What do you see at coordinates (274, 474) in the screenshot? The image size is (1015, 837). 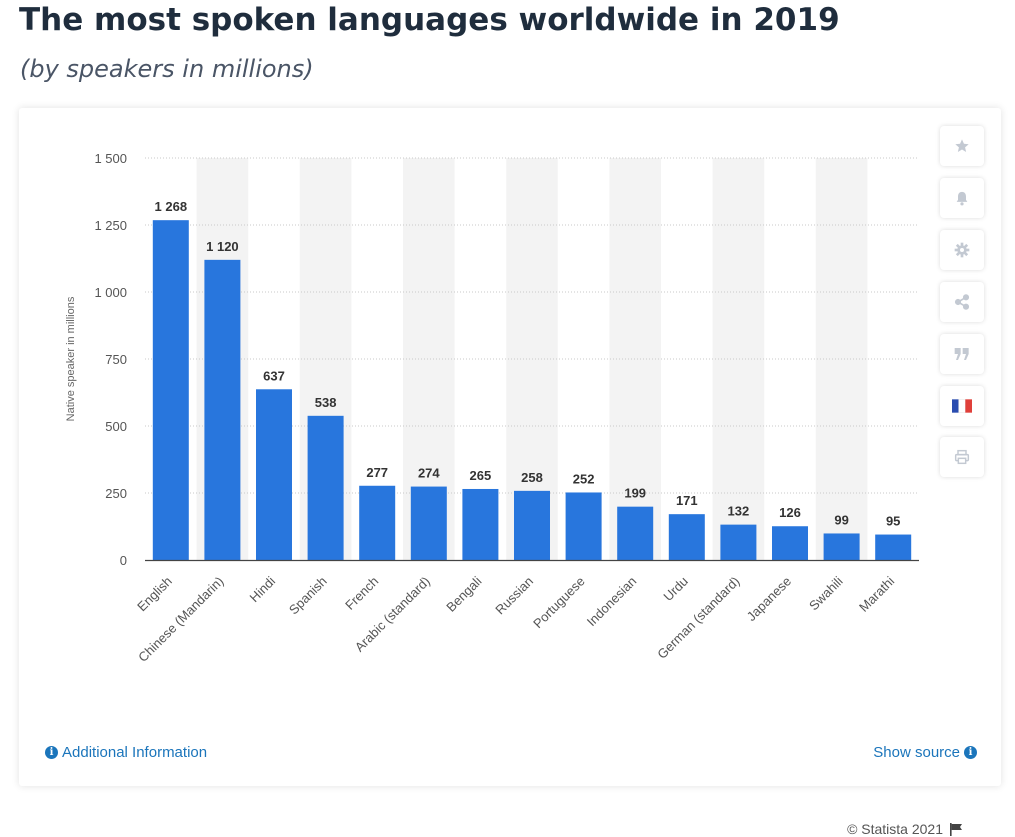 I see `bar-hindi` at bounding box center [274, 474].